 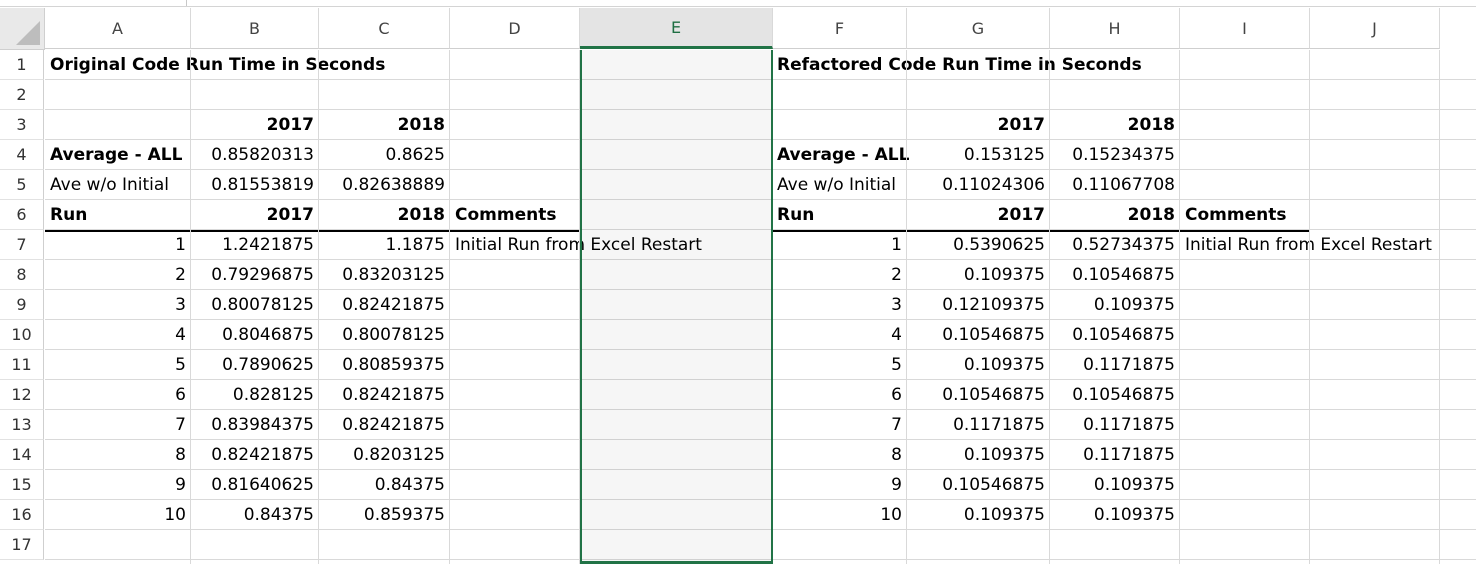 What do you see at coordinates (1123, 155) in the screenshot?
I see `cell-h4-right-avg-2018: 0.15234375` at bounding box center [1123, 155].